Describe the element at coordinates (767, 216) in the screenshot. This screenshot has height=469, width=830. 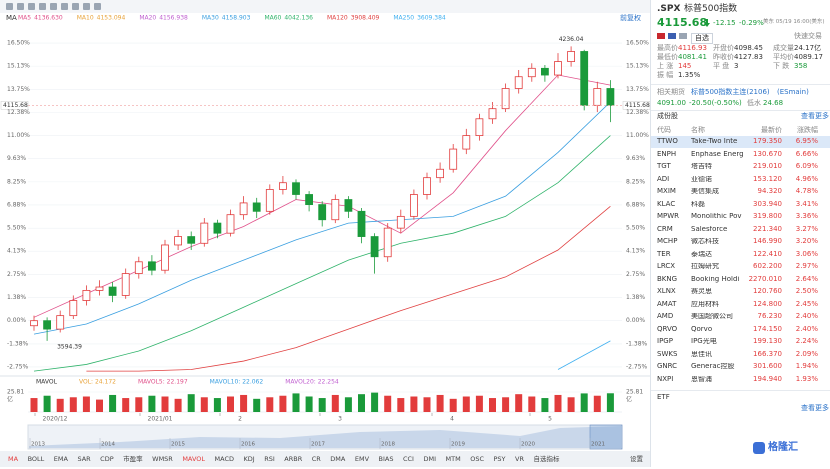
I see `stock-price: 319.800` at that location.